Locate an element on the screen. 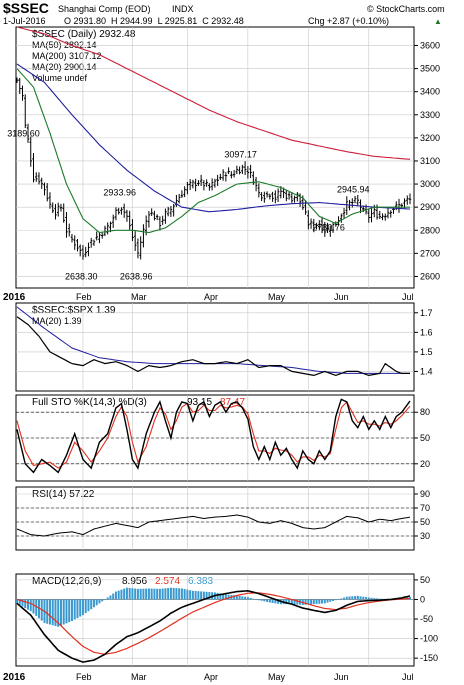 Image resolution: width=464 pixels, height=685 pixels. price-annotation: 3189.60 is located at coordinates (23, 133).